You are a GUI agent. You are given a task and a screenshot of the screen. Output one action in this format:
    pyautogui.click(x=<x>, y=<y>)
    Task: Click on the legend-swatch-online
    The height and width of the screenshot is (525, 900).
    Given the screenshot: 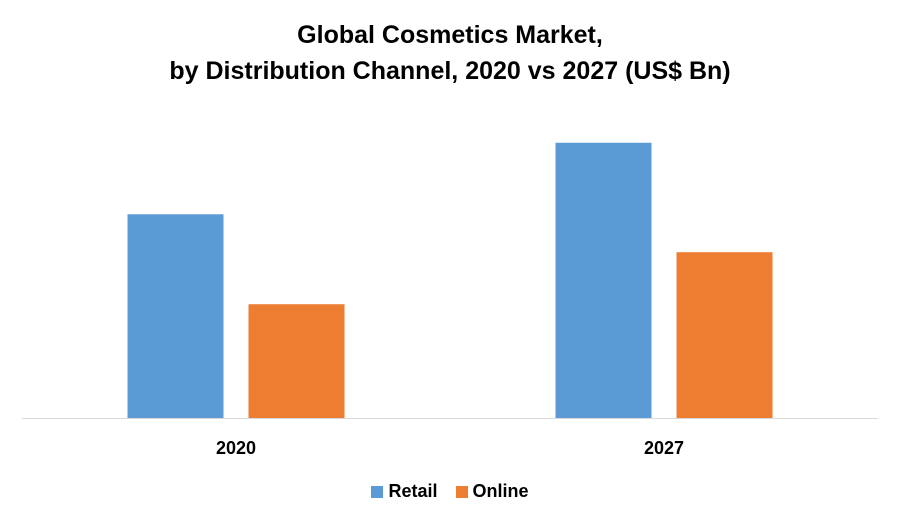 What is the action you would take?
    pyautogui.click(x=461, y=491)
    